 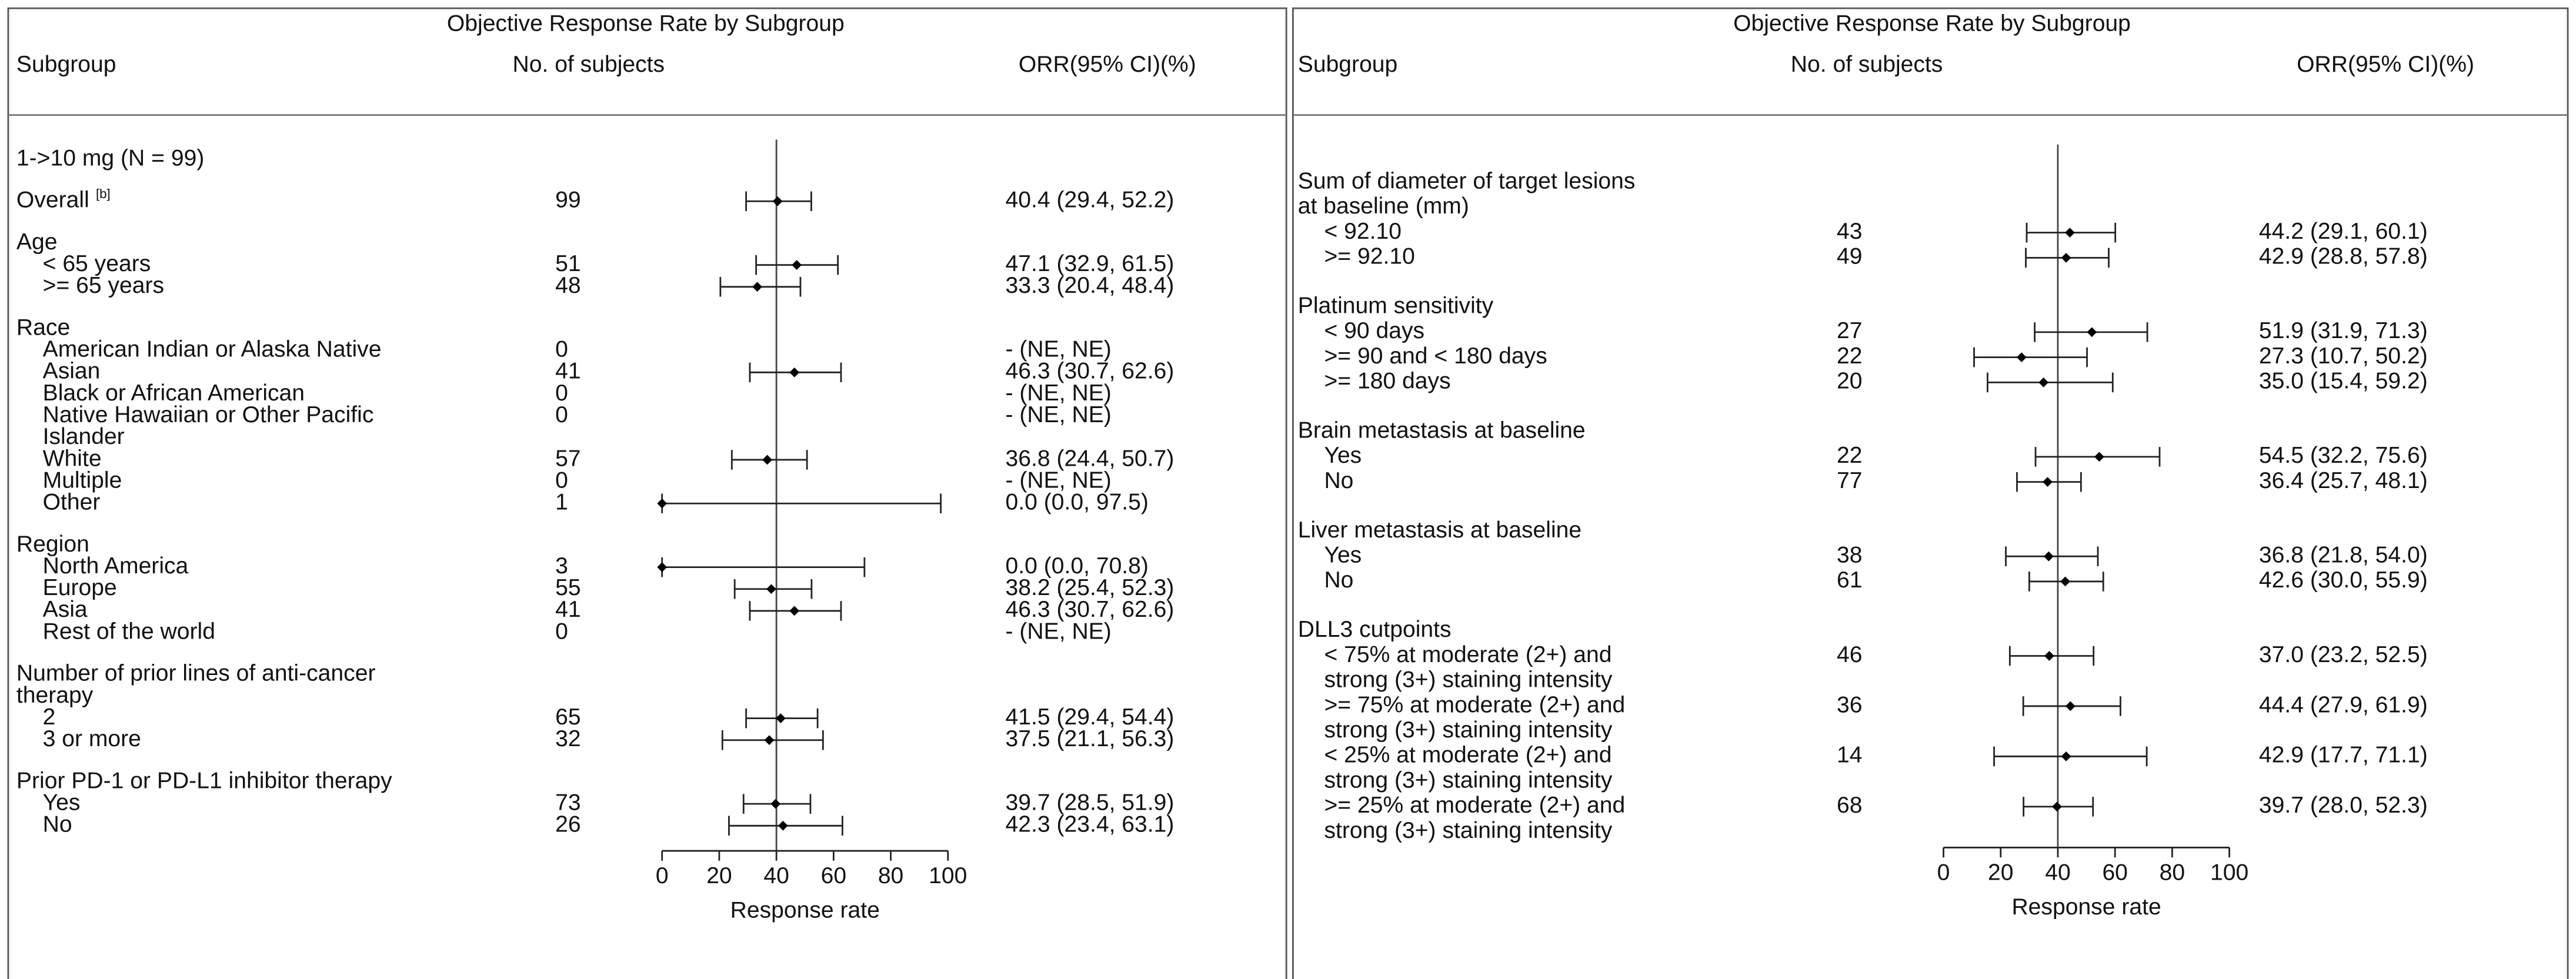 I want to click on subgroup-label: >= 90 and < 180 days, so click(x=1435, y=356).